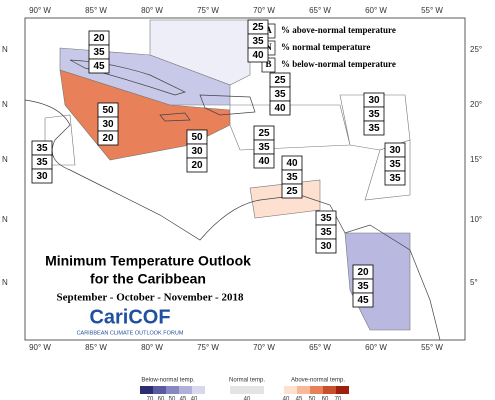 Image resolution: width=495 pixels, height=400 pixels. I want to click on title: Minimum Temperature Outlook, so click(148, 261).